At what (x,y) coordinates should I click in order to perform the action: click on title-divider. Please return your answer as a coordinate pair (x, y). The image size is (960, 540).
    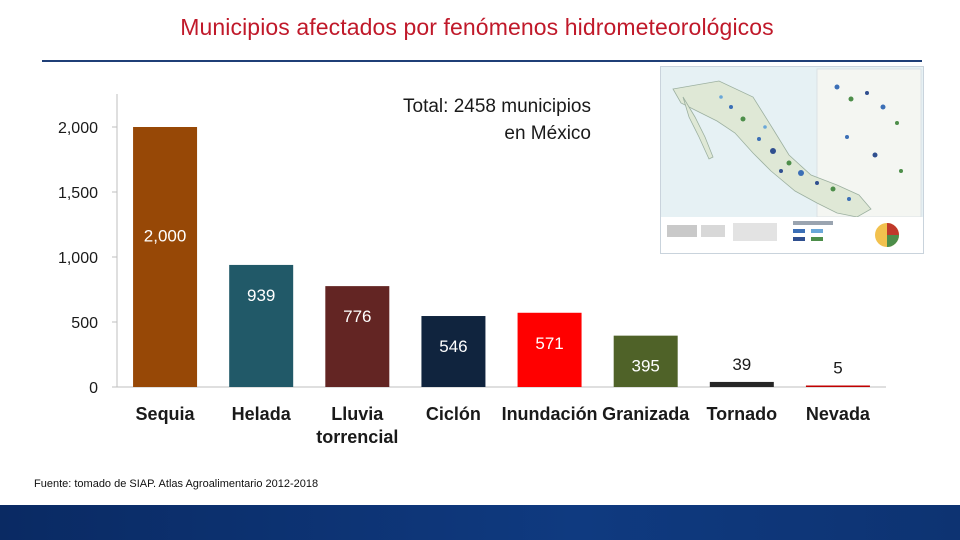
    Looking at the image, I should click on (482, 61).